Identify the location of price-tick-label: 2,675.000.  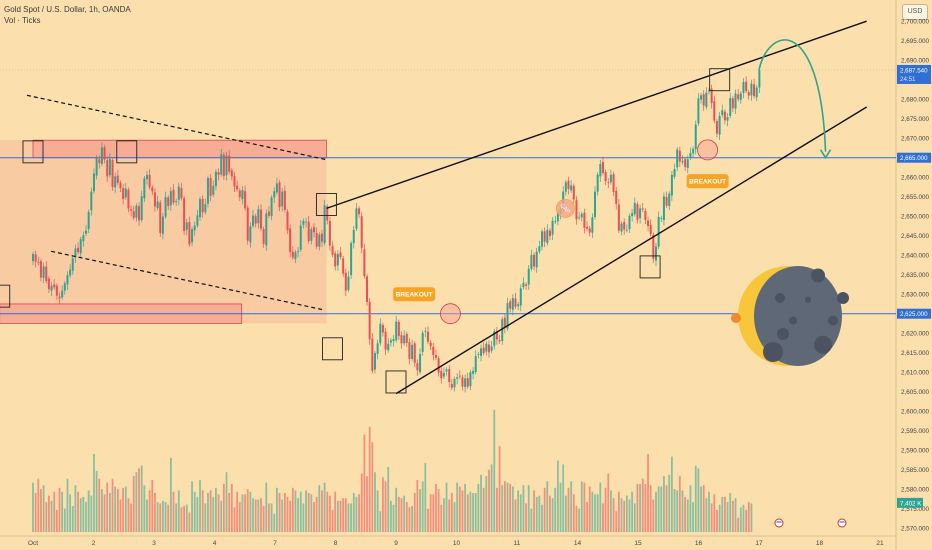
(915, 119).